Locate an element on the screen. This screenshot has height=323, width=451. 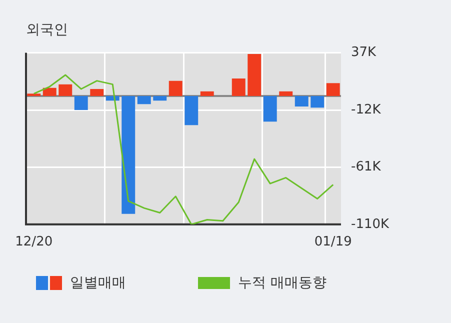
y-tick-label: 37K is located at coordinates (364, 52).